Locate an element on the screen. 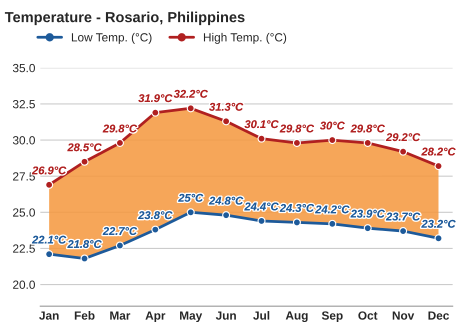  data-label: 21.8°C is located at coordinates (84, 244).